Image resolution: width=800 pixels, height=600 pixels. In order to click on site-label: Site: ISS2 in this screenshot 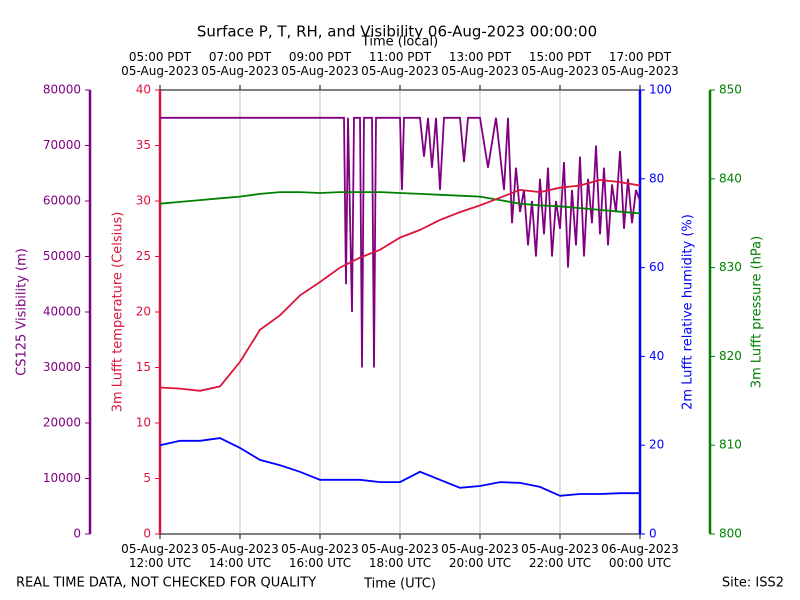, I will do `click(753, 583)`.